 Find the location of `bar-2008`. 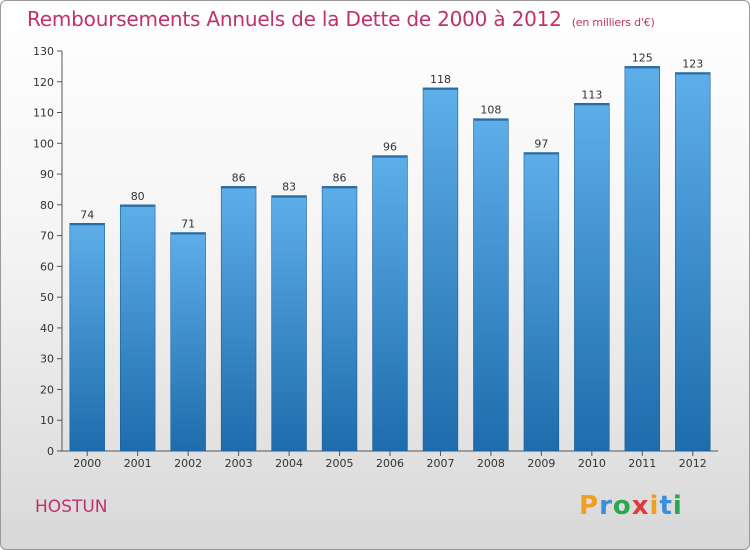

bar-2008 is located at coordinates (491, 285).